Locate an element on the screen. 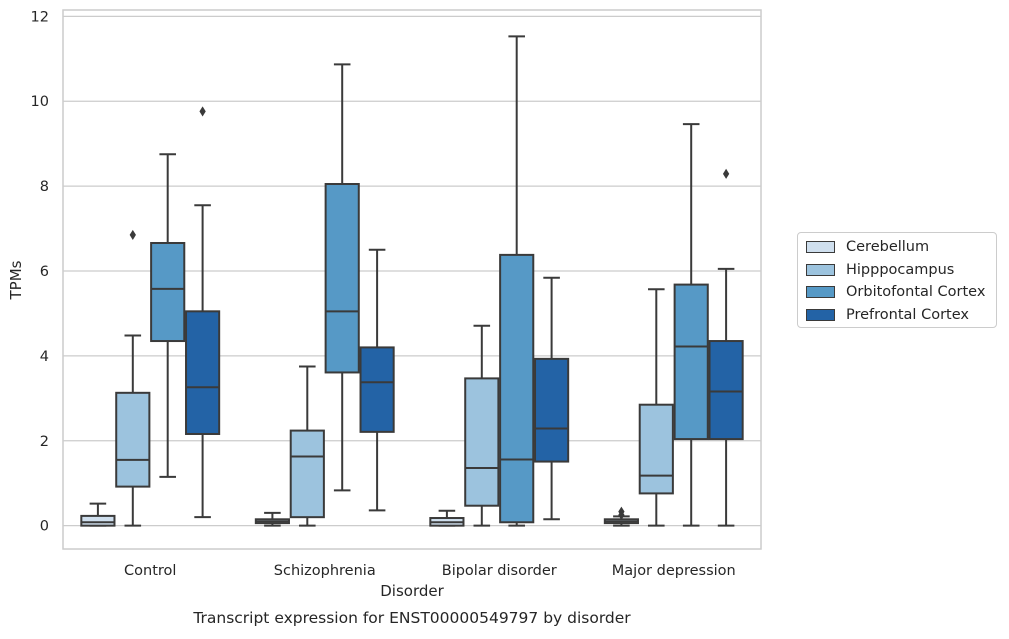  legend-item-hippocampus: Hipppocampus is located at coordinates (898, 270).